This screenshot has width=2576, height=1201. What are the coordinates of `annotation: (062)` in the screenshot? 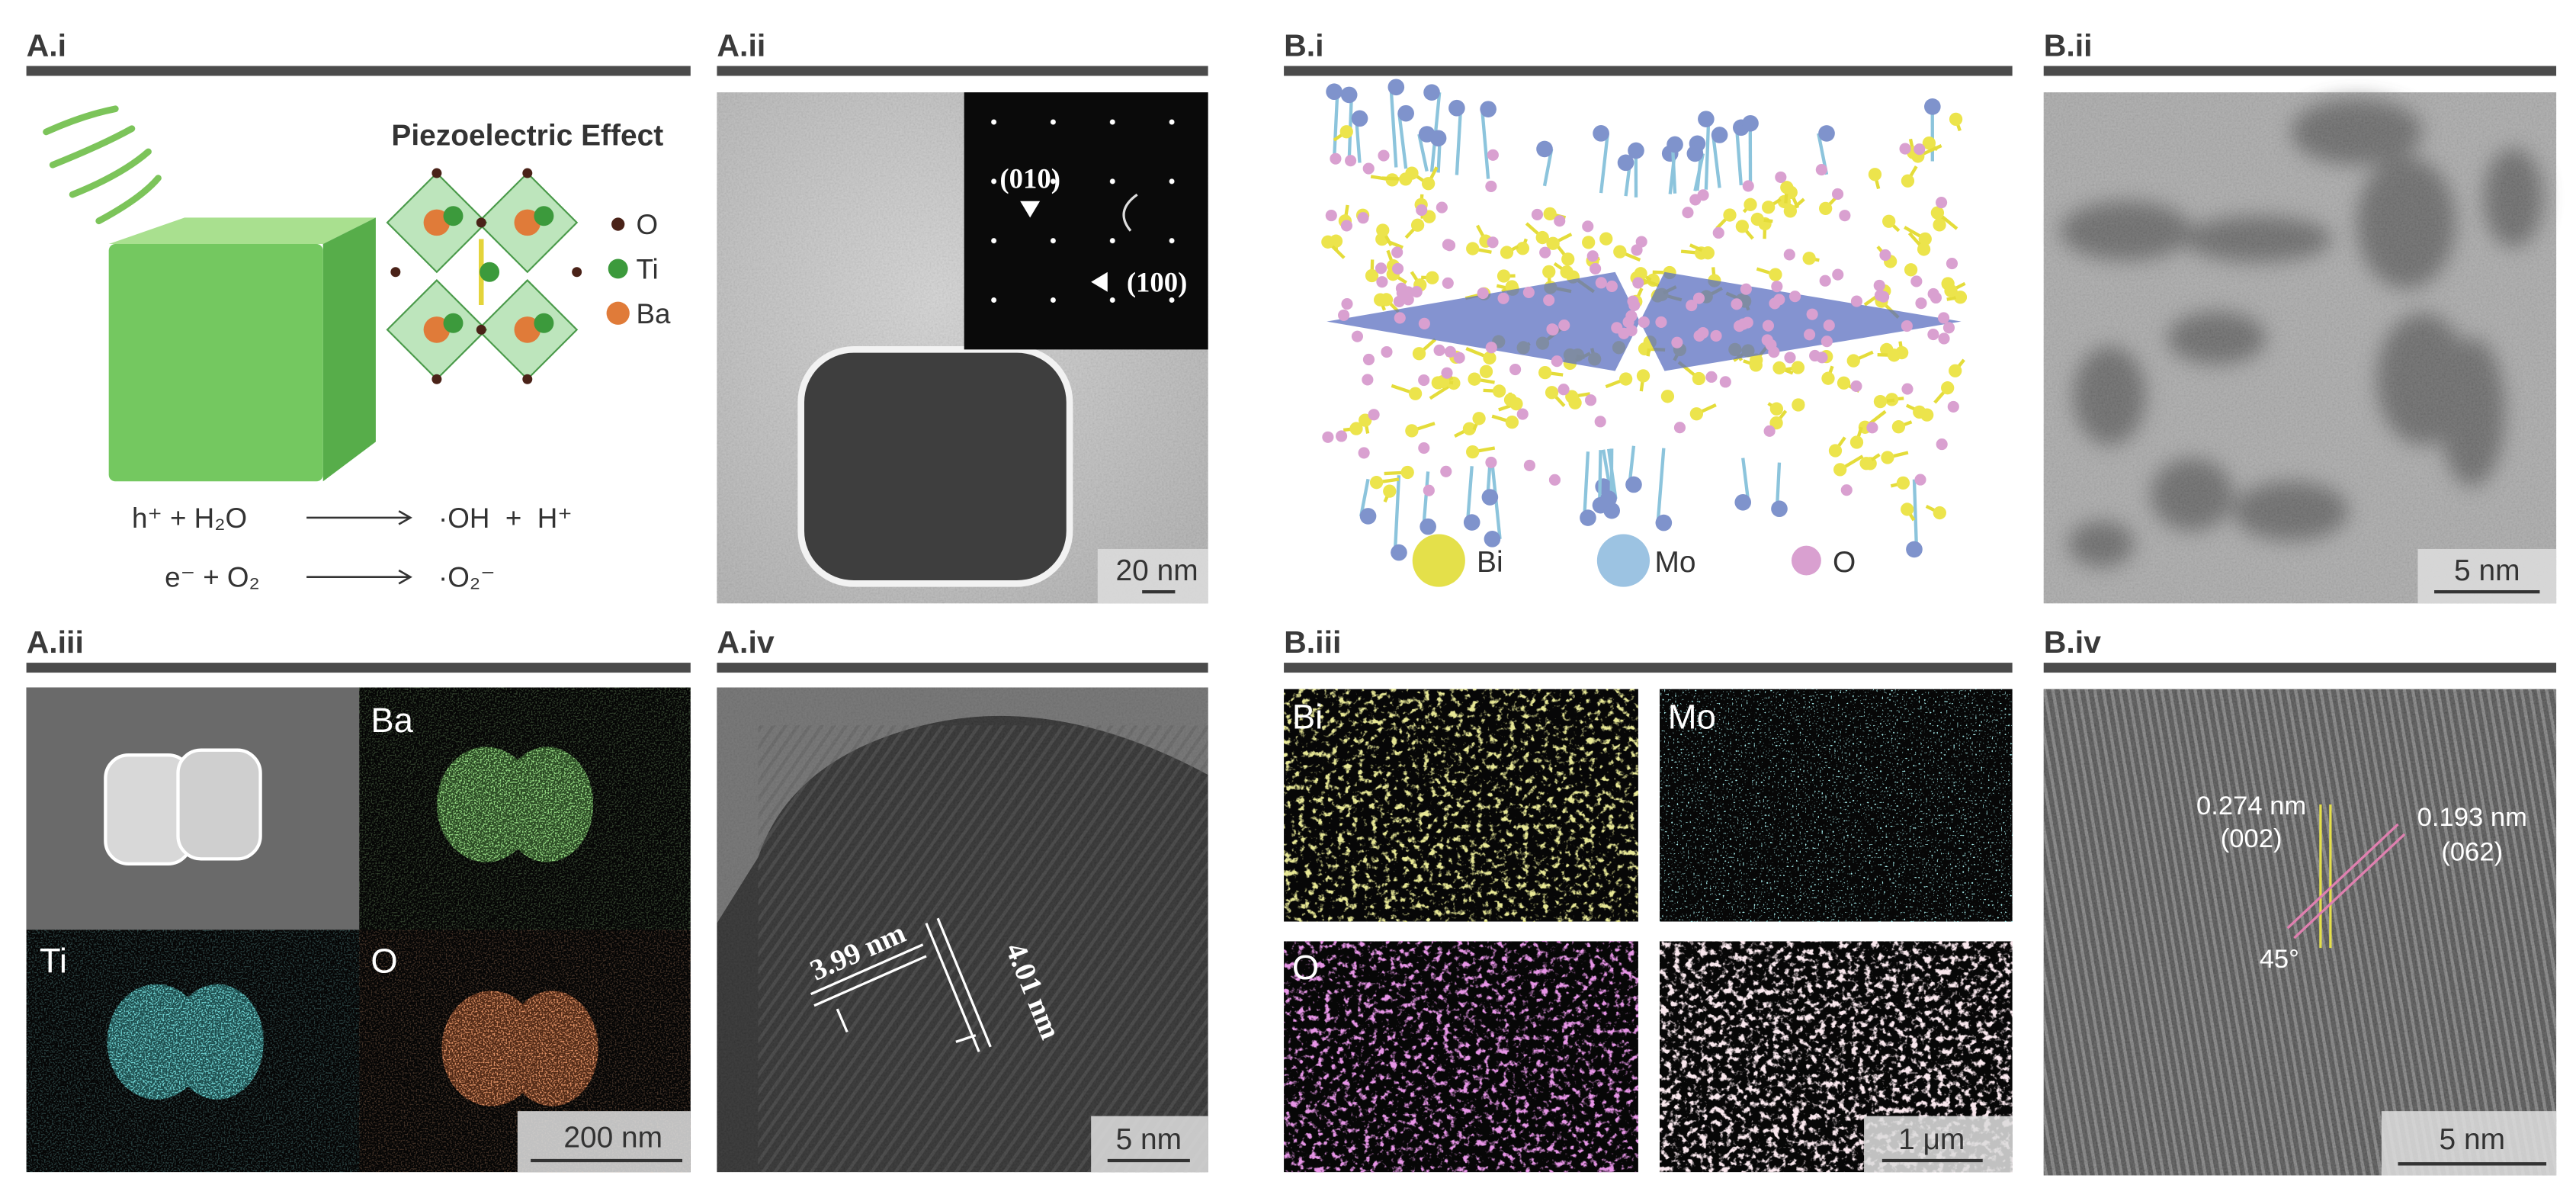 It's located at (2472, 852).